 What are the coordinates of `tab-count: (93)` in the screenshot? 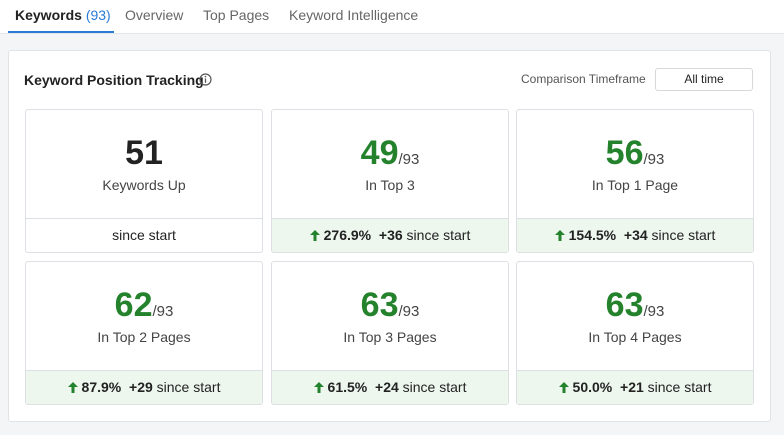 It's located at (98, 15).